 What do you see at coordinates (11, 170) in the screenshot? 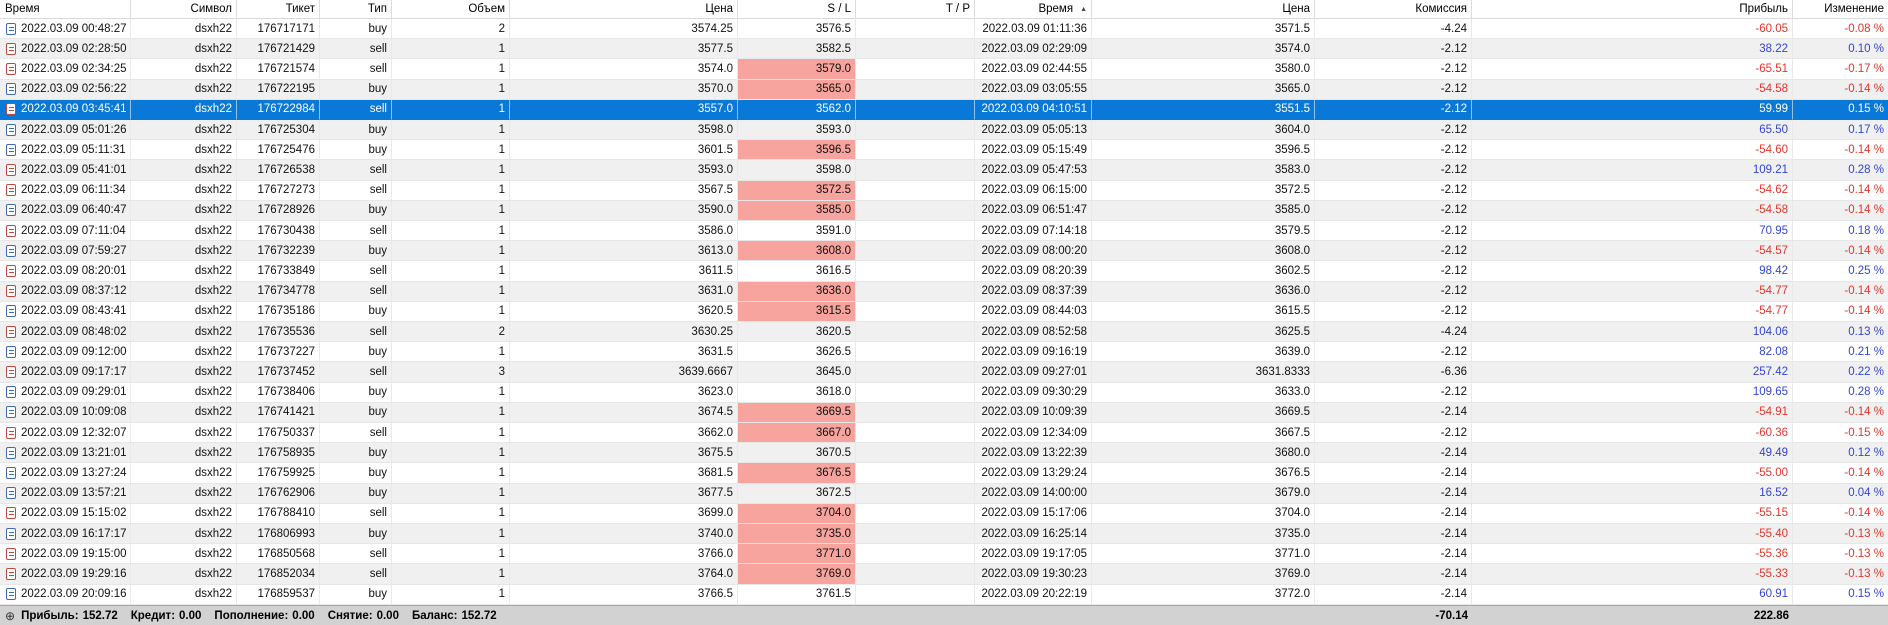
I see `order-sell-icon` at bounding box center [11, 170].